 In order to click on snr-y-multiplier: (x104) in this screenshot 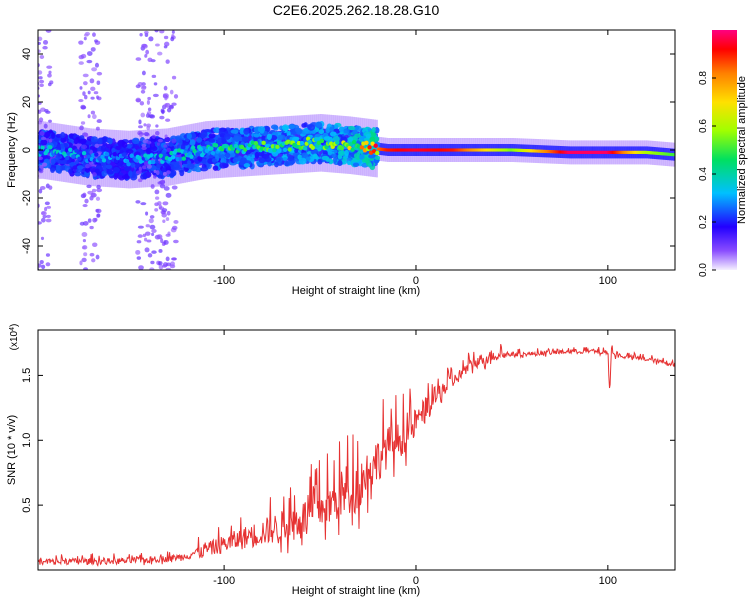, I will do `click(15, 337)`.